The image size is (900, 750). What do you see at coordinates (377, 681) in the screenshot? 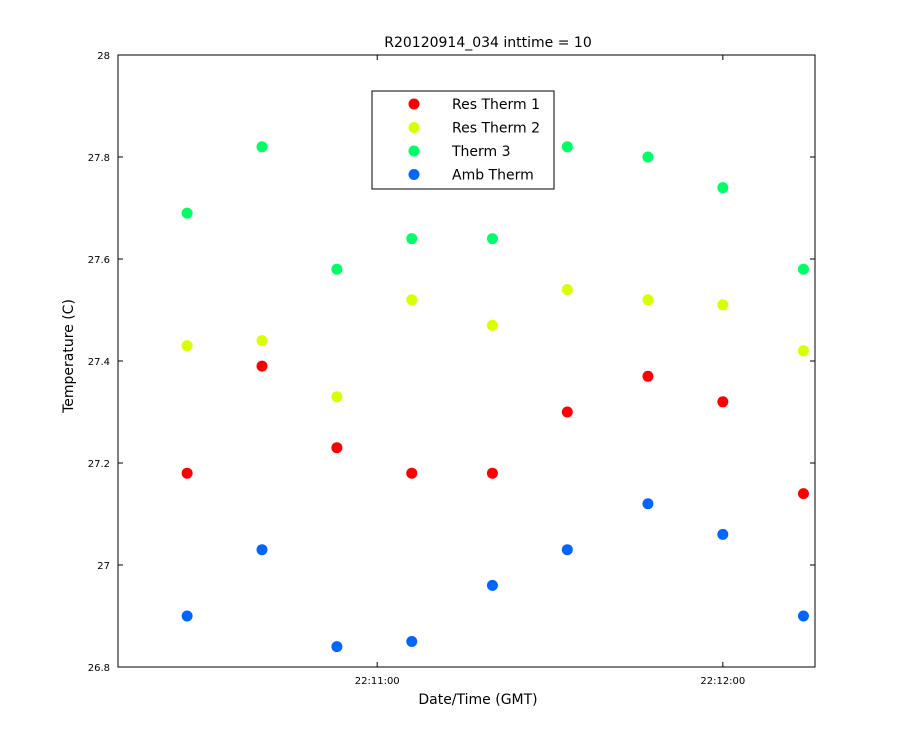
I see `x-tick-label: 22:11:00` at bounding box center [377, 681].